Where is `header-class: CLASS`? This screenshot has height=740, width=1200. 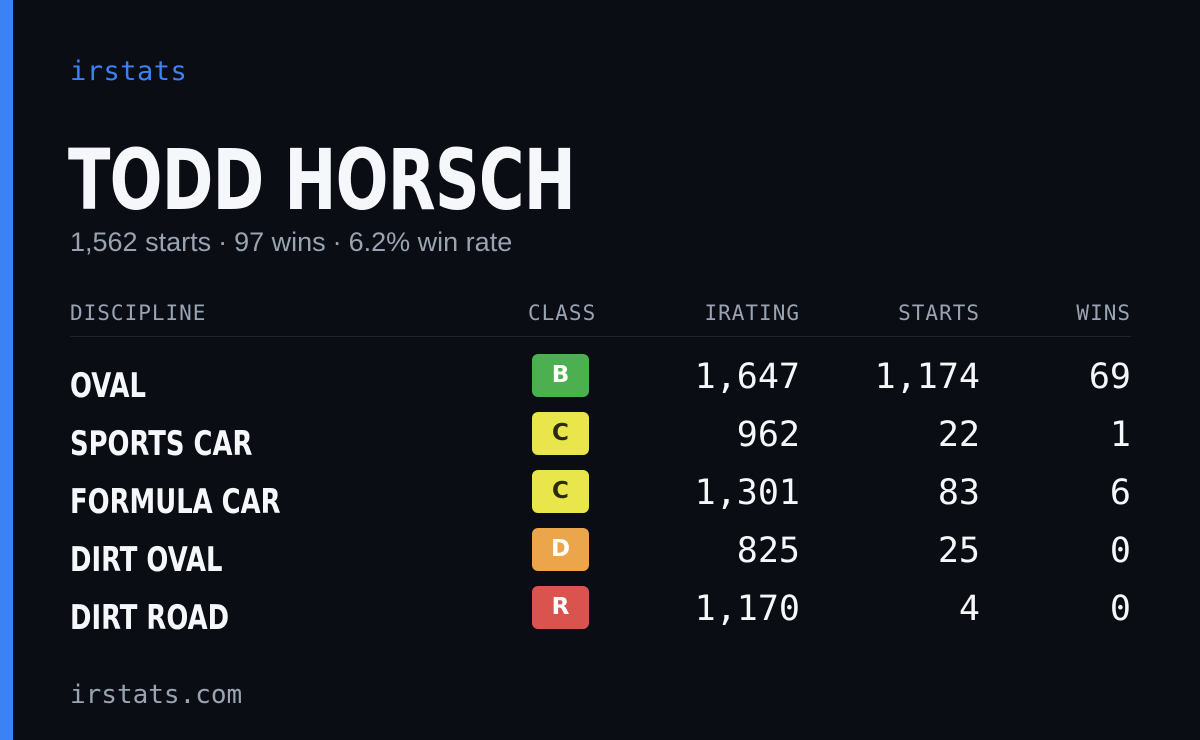 header-class: CLASS is located at coordinates (562, 313).